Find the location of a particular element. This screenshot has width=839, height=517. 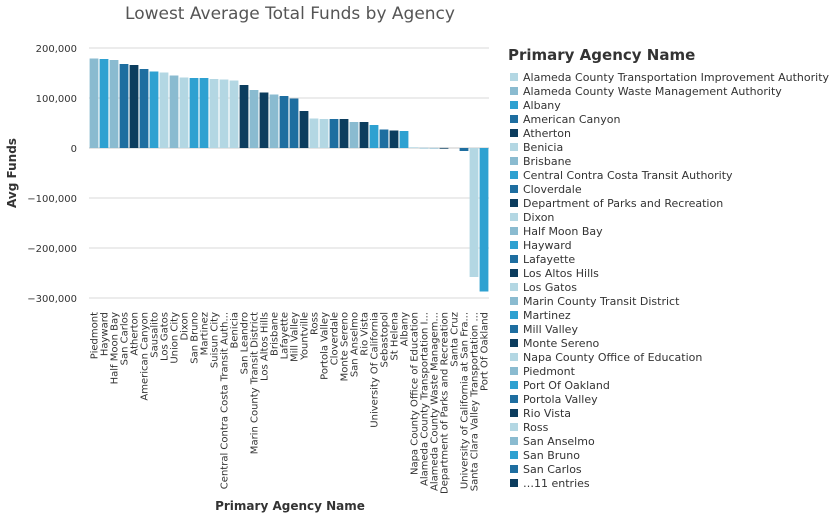

x-tick-label: San Carlos is located at coordinates (125, 338).